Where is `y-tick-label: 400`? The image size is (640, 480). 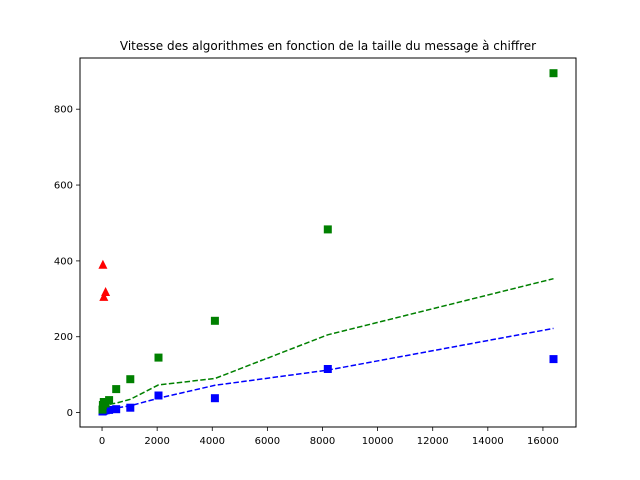
y-tick-label: 400 is located at coordinates (63, 261).